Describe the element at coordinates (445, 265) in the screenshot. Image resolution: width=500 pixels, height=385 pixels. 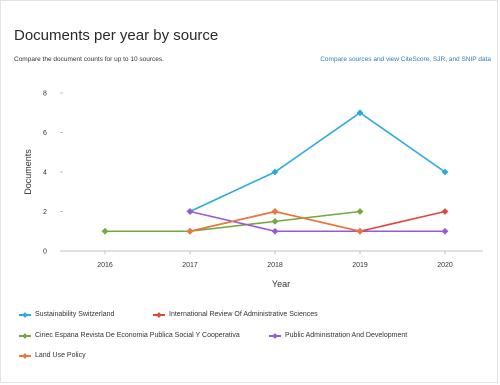
I see `x-tick-label: 2020` at that location.